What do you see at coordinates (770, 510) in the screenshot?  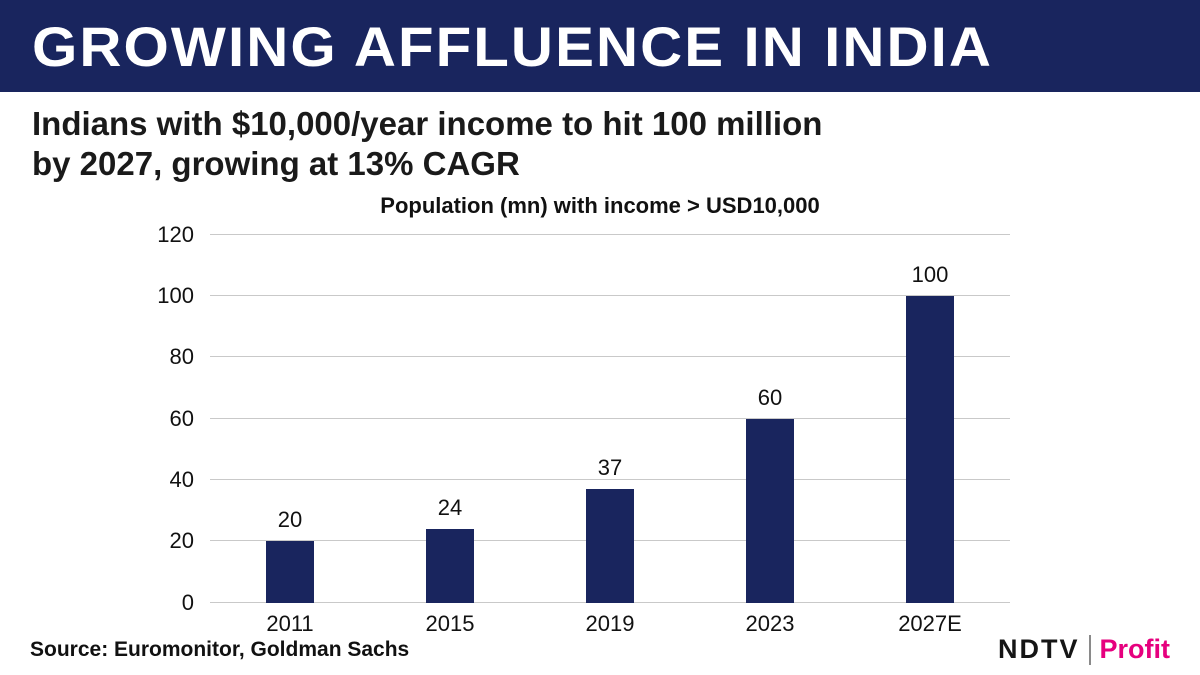 I see `bar-2023` at bounding box center [770, 510].